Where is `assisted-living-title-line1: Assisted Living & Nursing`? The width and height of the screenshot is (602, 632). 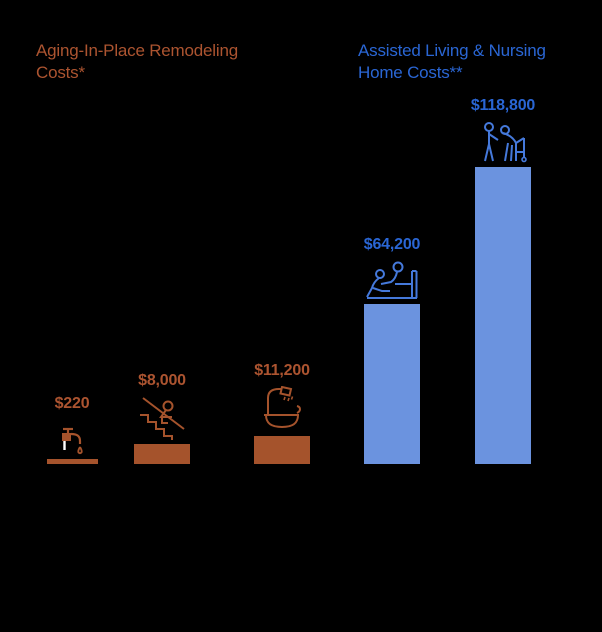
assisted-living-title-line1: Assisted Living & Nursing is located at coordinates (452, 50).